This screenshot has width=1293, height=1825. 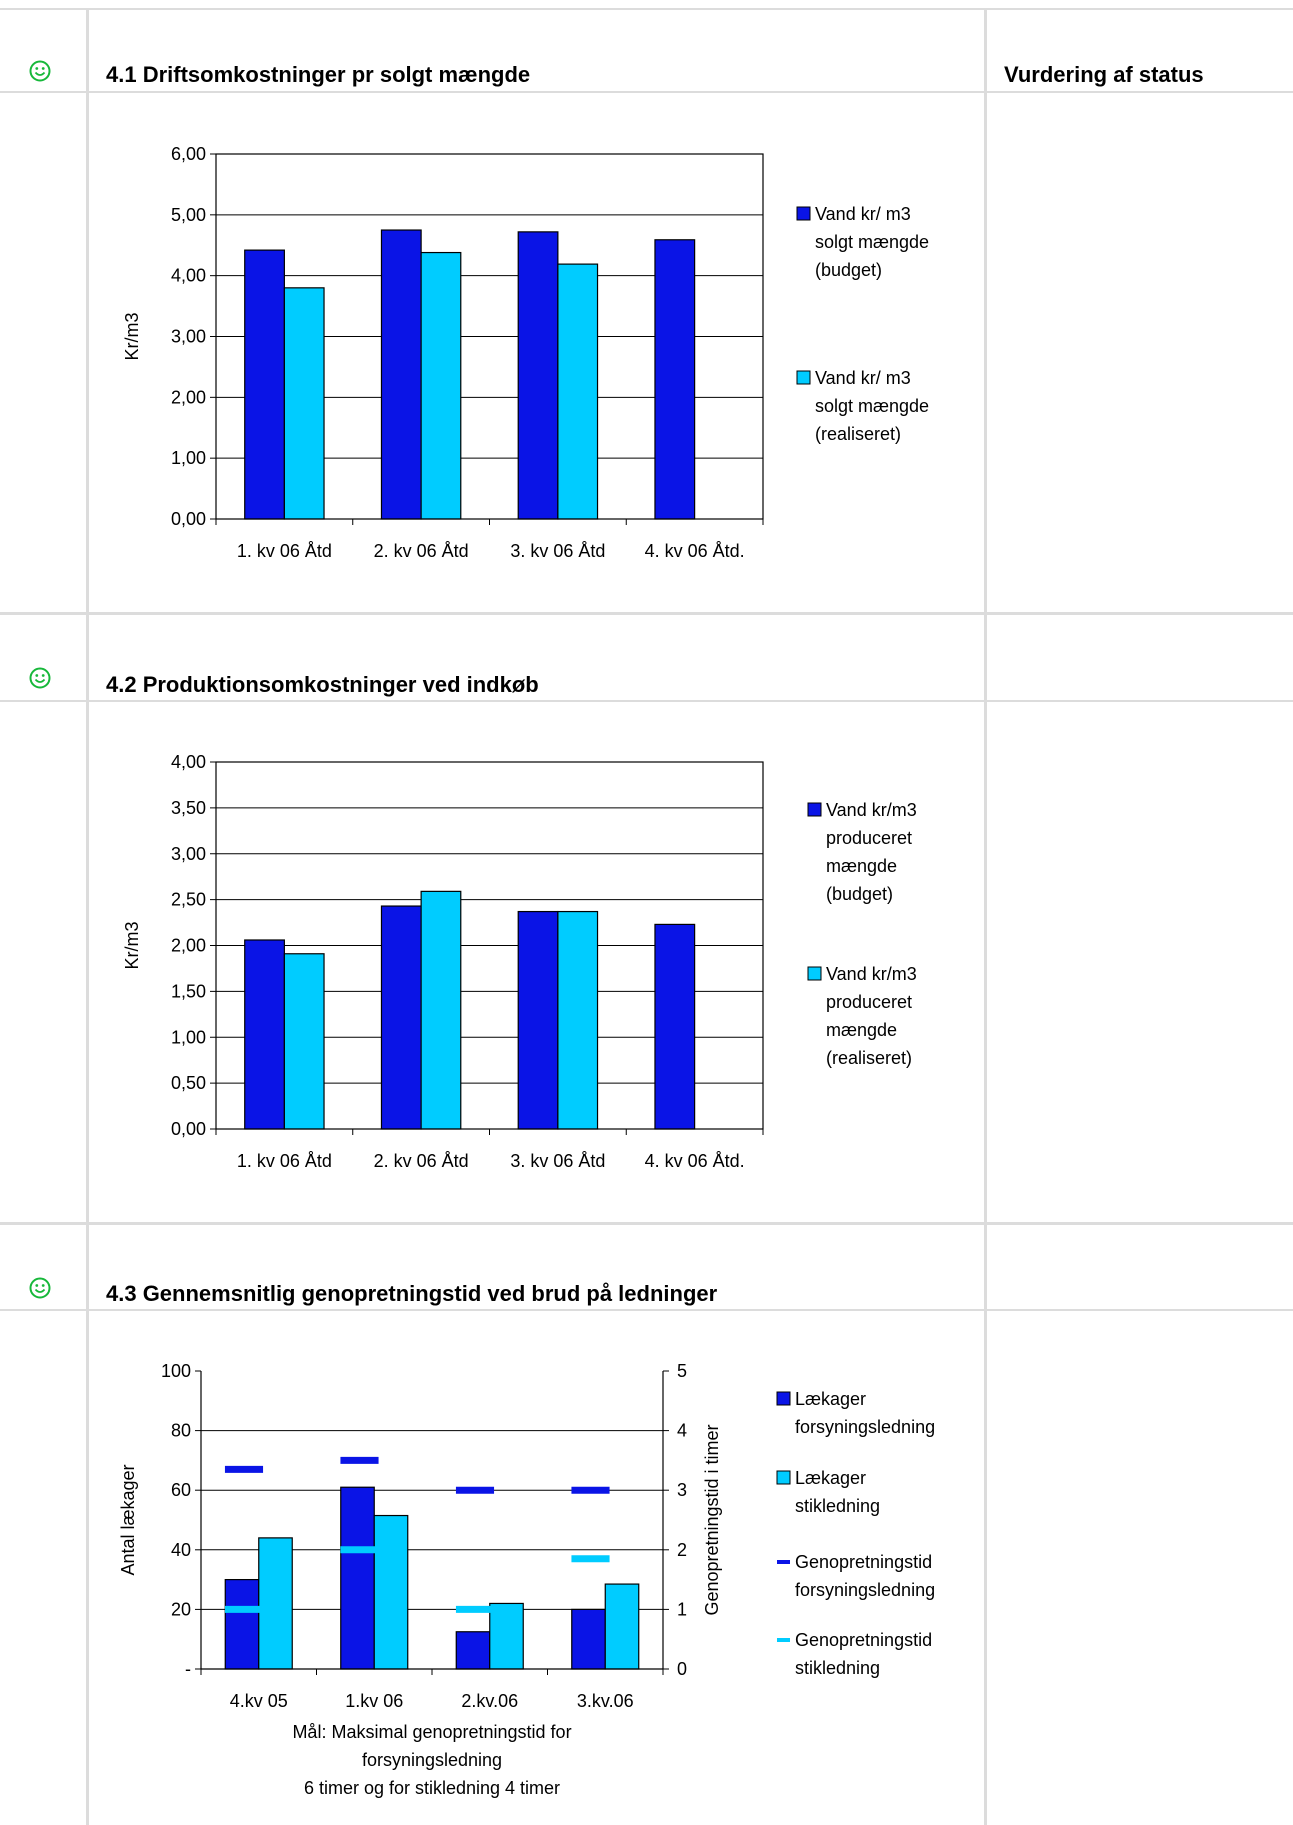 I want to click on y2-tick-label: 3, so click(x=682, y=1490).